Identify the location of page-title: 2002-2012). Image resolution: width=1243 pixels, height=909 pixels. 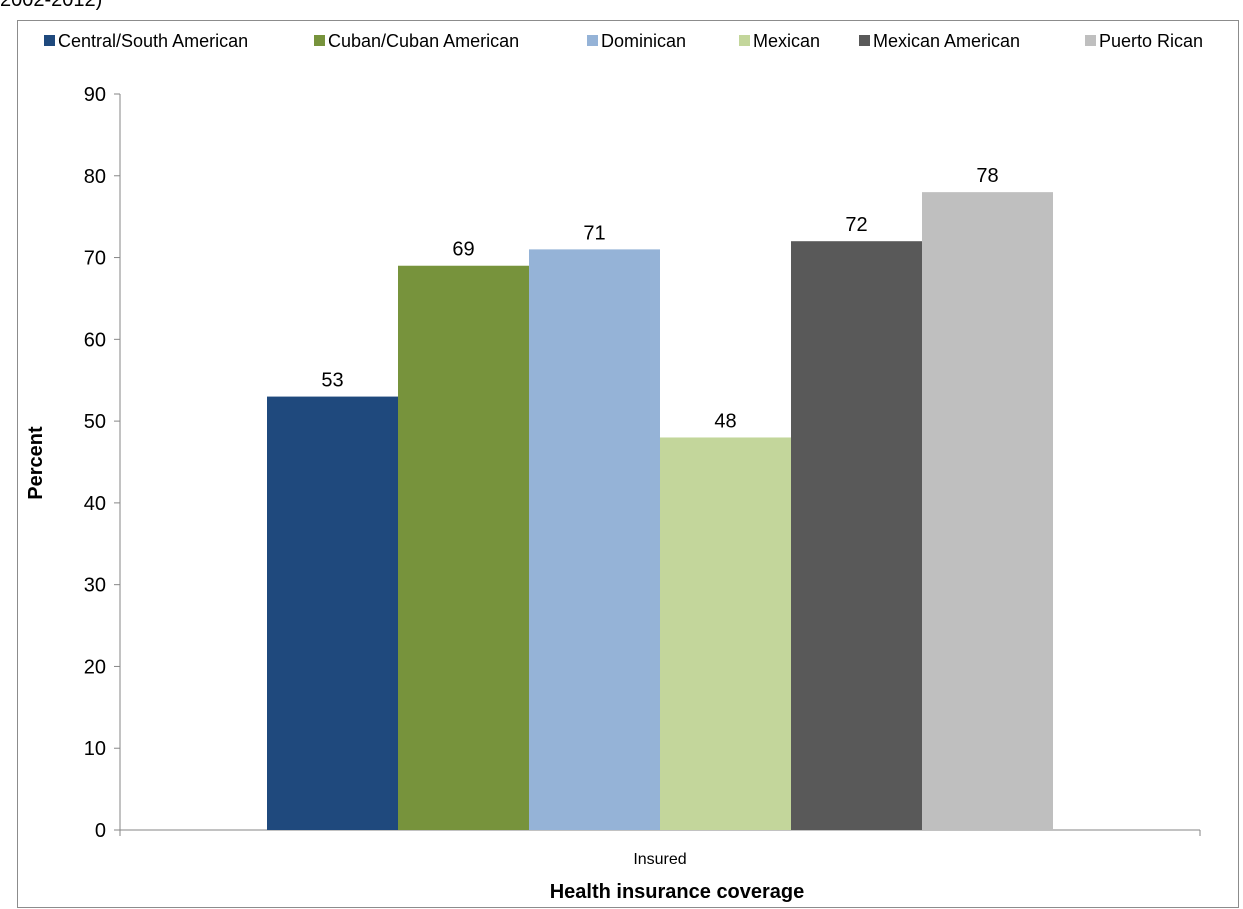
(51, 5).